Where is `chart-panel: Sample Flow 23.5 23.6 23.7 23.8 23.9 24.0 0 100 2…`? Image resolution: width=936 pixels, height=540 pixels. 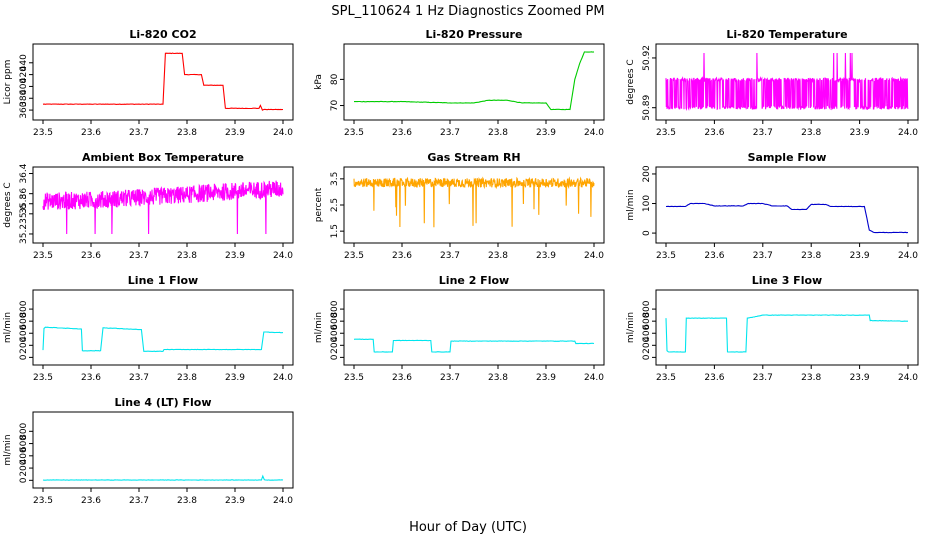 chart-panel: Sample Flow 23.5 23.6 23.7 23.8 23.9 24.0 0 100 2… is located at coordinates (772, 206).